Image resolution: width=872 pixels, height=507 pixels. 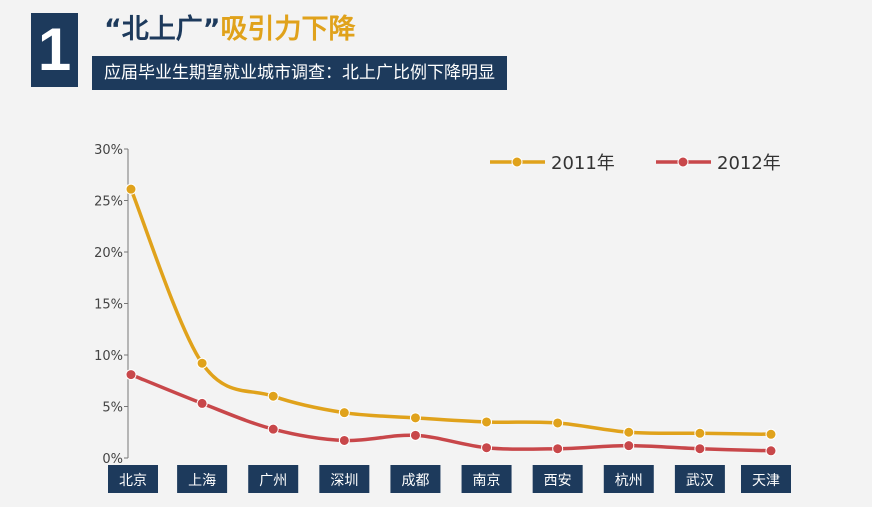 What do you see at coordinates (112, 459) in the screenshot?
I see `y-tick-label: 0%` at bounding box center [112, 459].